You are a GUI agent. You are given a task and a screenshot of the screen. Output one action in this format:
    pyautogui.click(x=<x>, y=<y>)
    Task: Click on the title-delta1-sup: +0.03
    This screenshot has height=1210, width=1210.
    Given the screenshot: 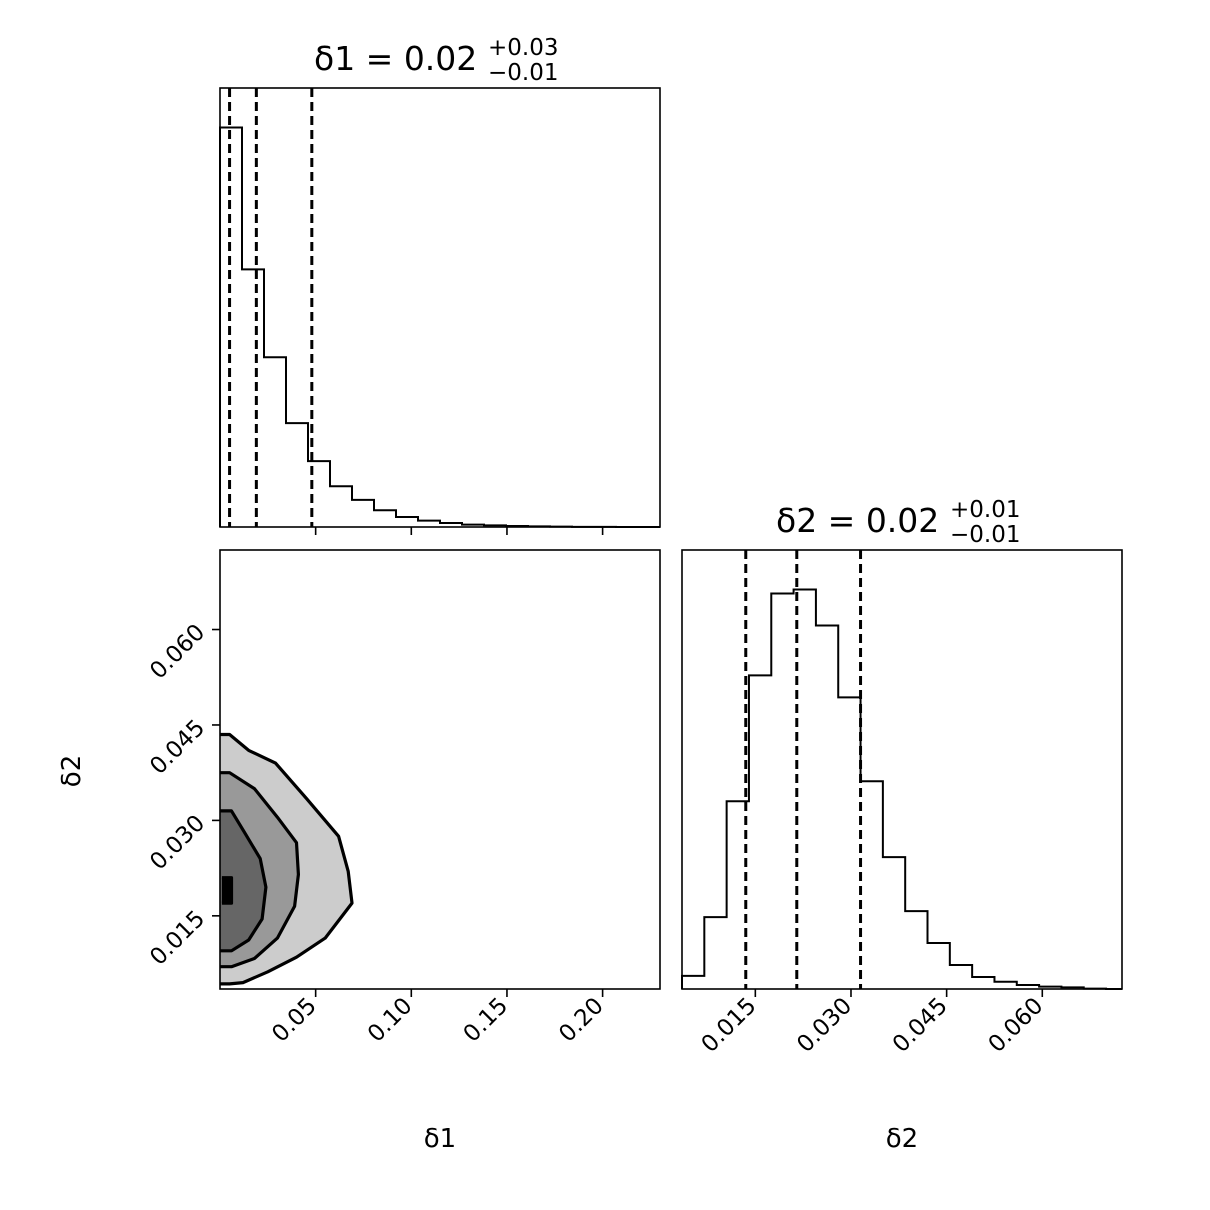 What is the action you would take?
    pyautogui.click(x=523, y=48)
    